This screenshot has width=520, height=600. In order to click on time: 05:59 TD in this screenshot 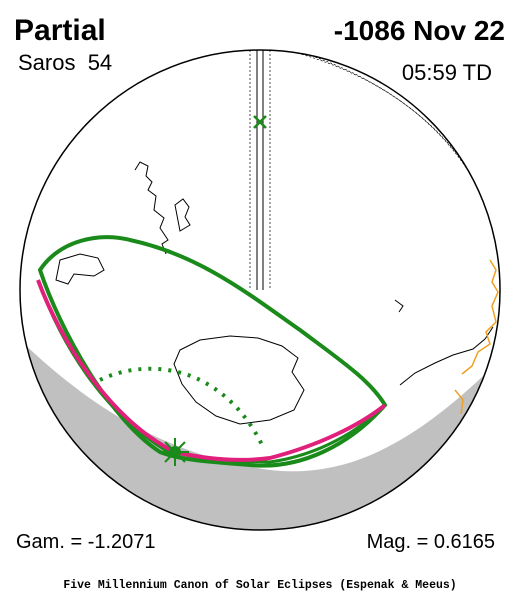, I will do `click(447, 72)`.